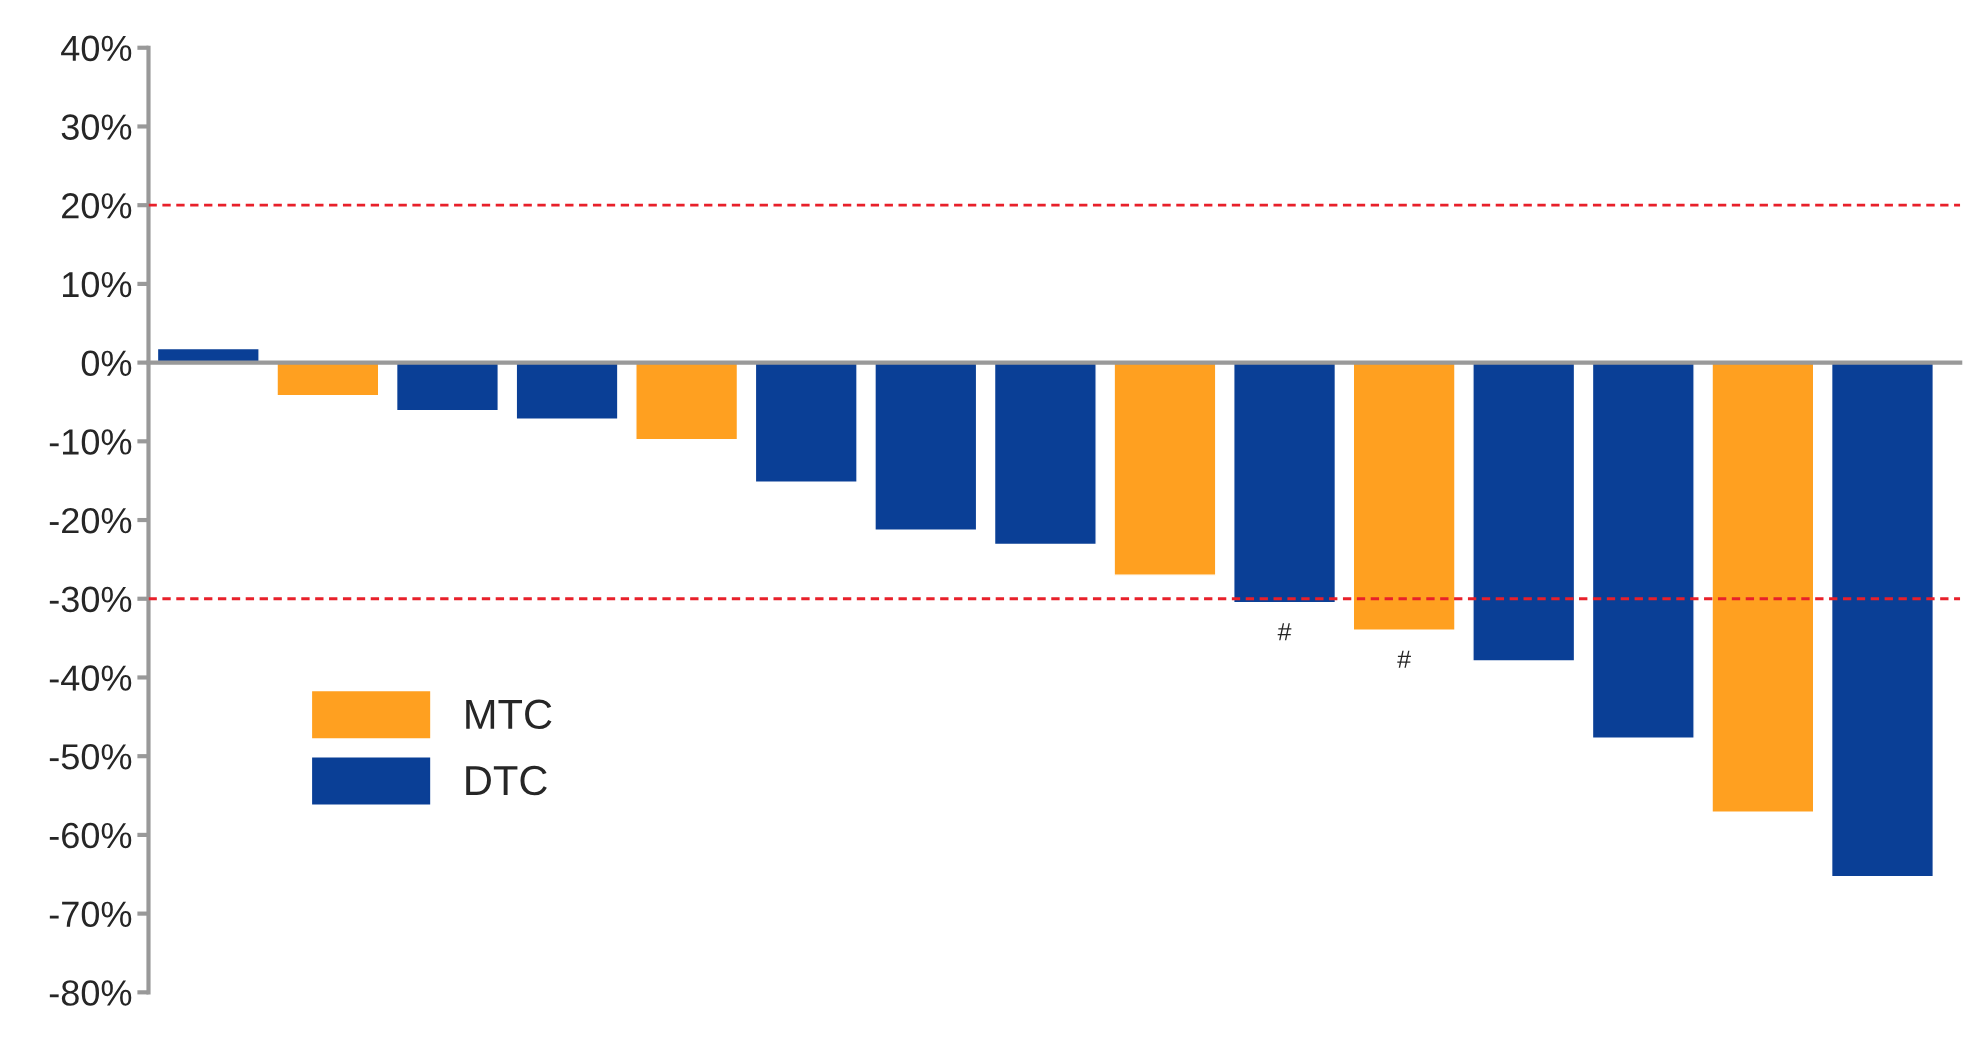  I want to click on y-tick-label: -20%, so click(90, 520).